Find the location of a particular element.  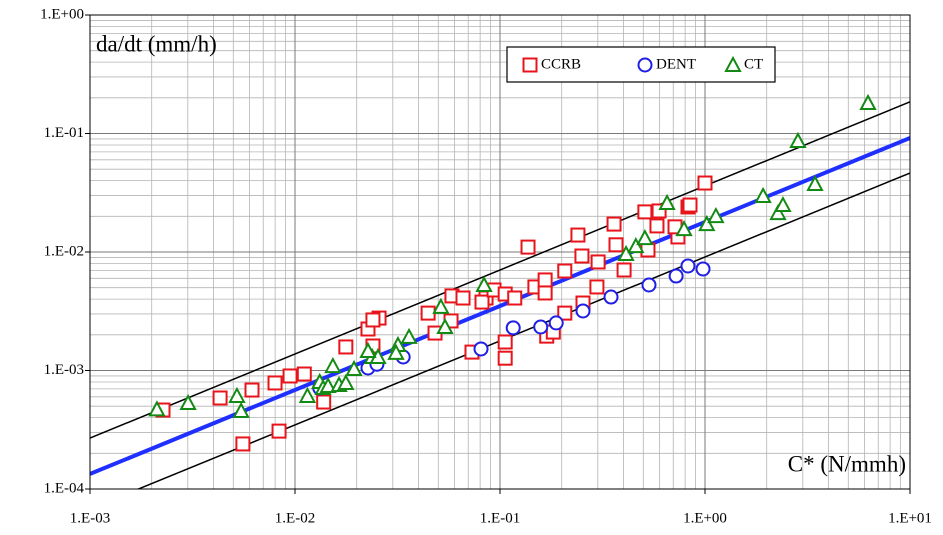

x-tick-label: 1.E-02 is located at coordinates (295, 518).